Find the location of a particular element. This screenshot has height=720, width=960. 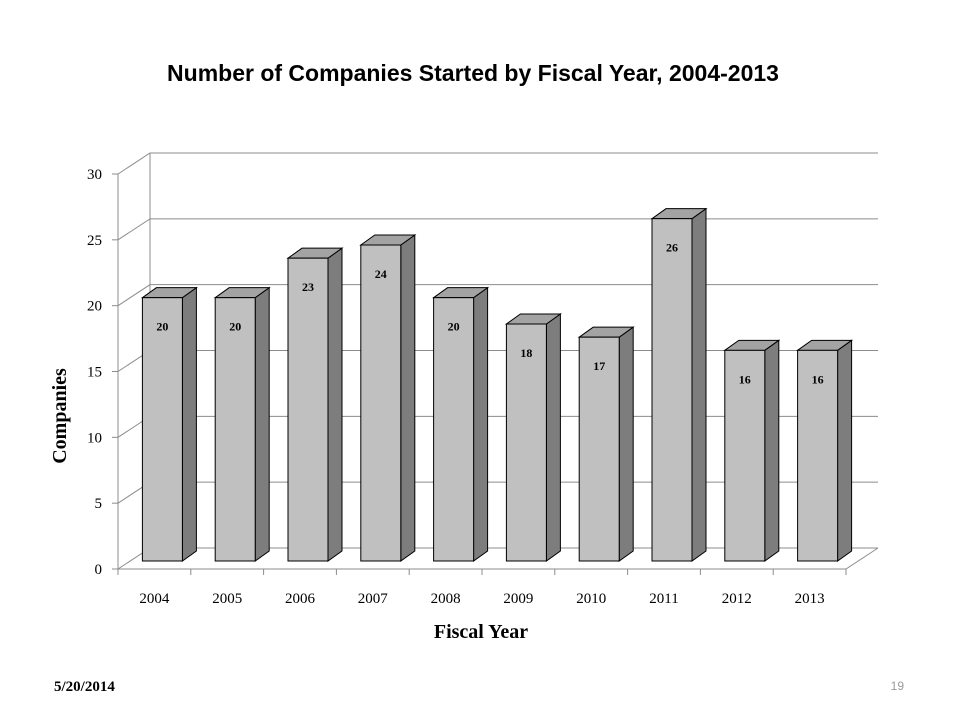

x-axis-title: Fiscal Year is located at coordinates (481, 632).